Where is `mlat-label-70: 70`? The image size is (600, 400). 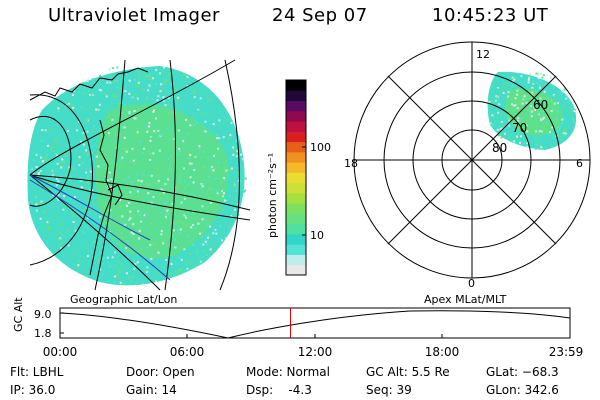
mlat-label-70: 70 is located at coordinates (519, 128).